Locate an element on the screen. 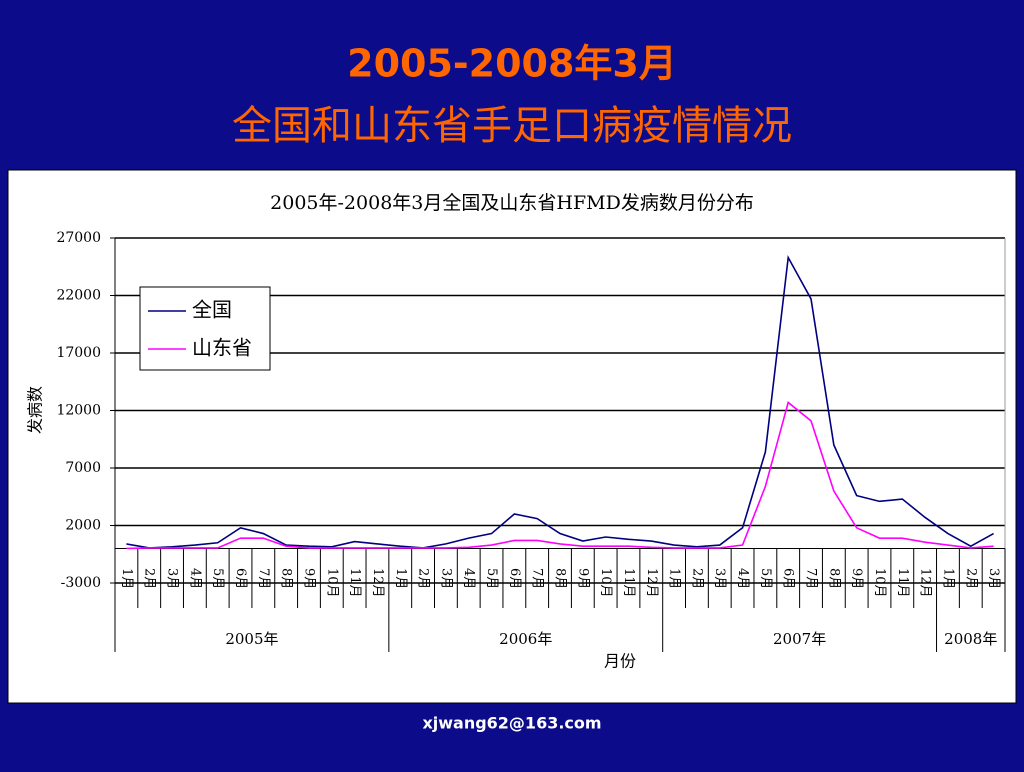  legend-label: 全国 is located at coordinates (212, 310).